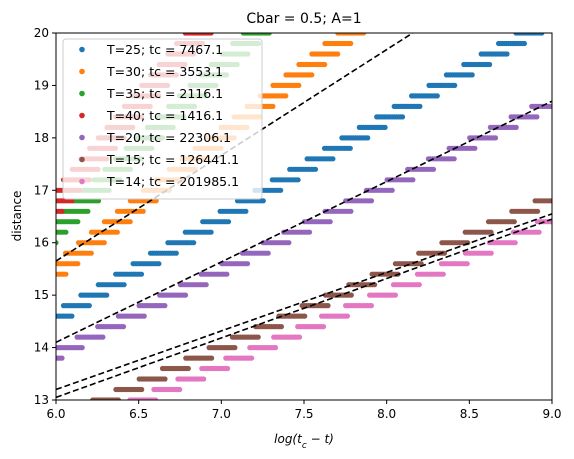  What do you see at coordinates (303, 414) in the screenshot?
I see `x-tick-label: 7.5` at bounding box center [303, 414].